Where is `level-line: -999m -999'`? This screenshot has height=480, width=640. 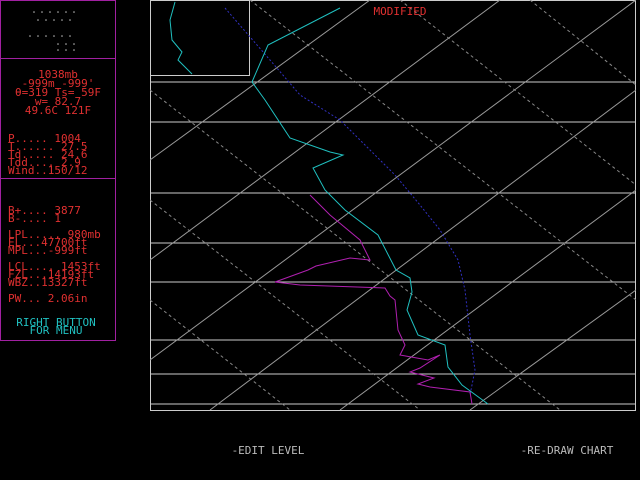
level-line: -999m -999' is located at coordinates (58, 83).